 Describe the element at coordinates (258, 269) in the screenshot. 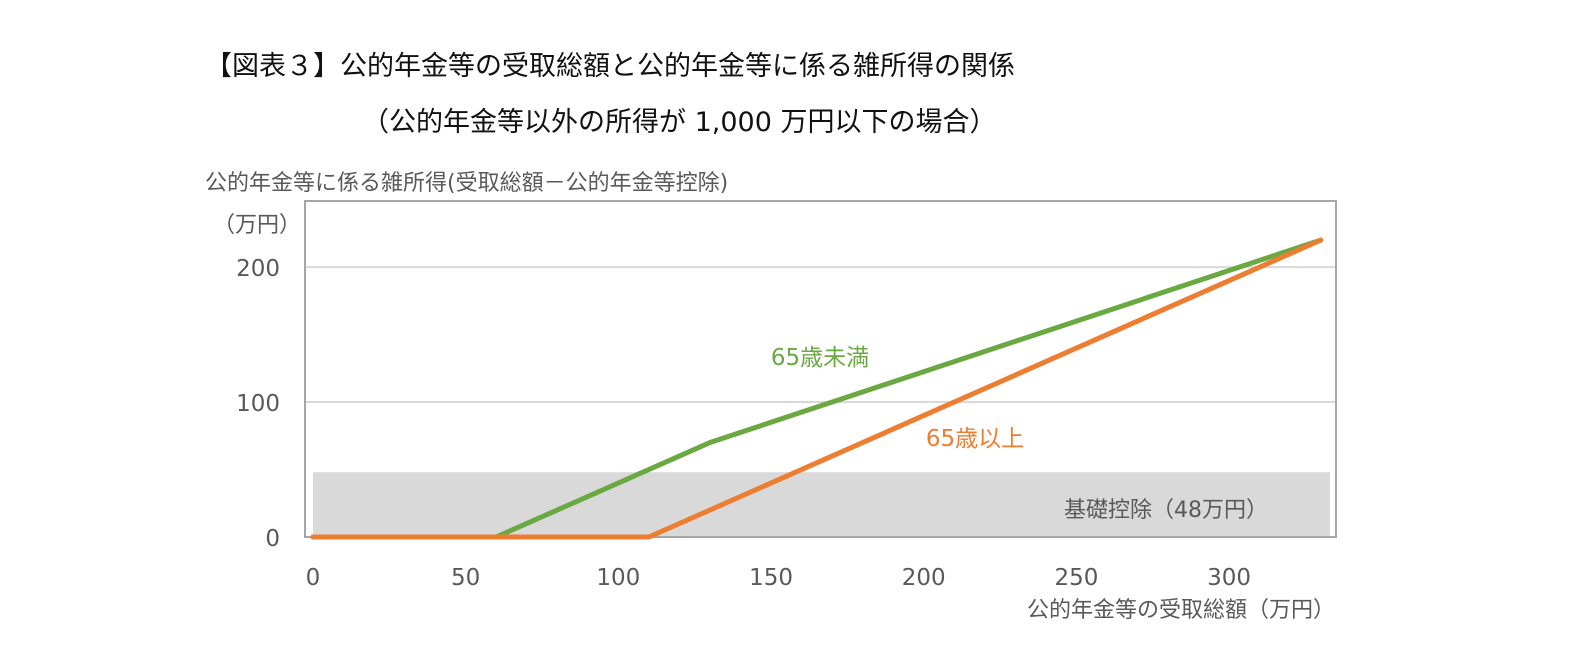

I see `y-tick-label: 200` at that location.